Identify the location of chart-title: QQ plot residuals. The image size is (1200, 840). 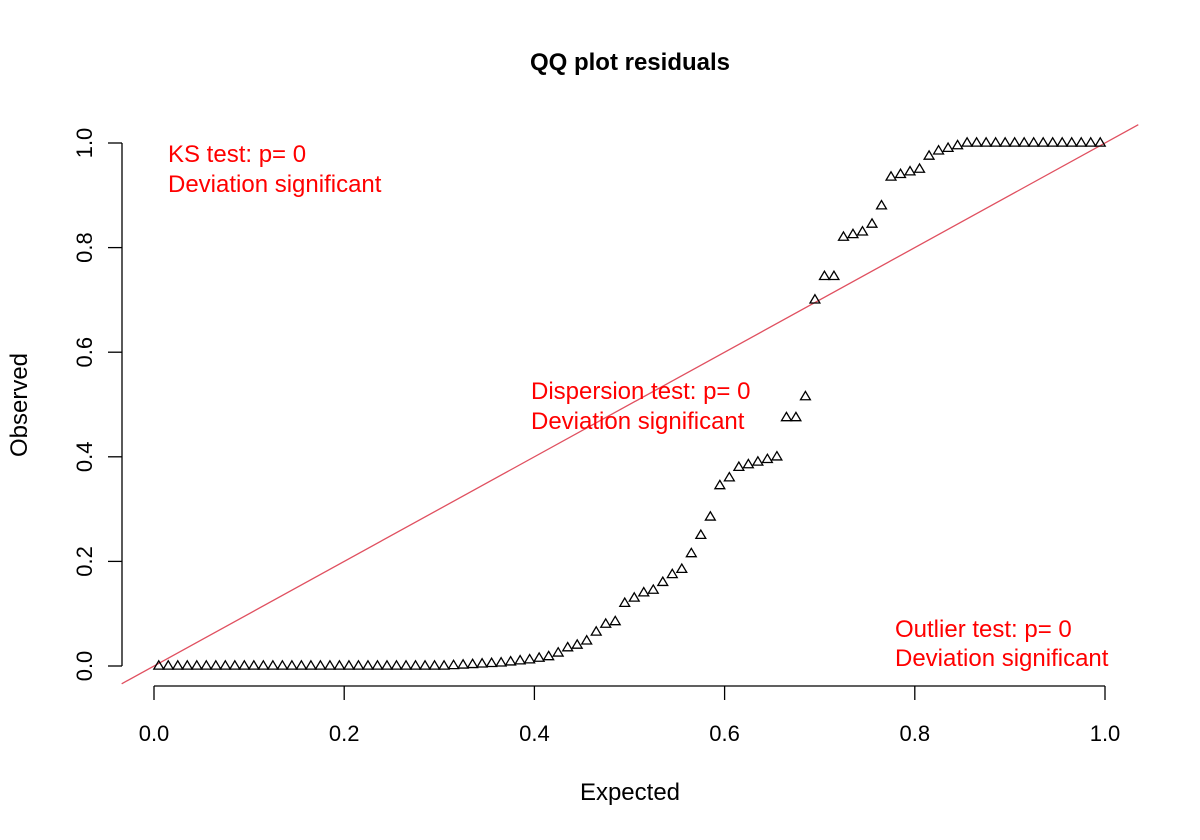
(630, 62).